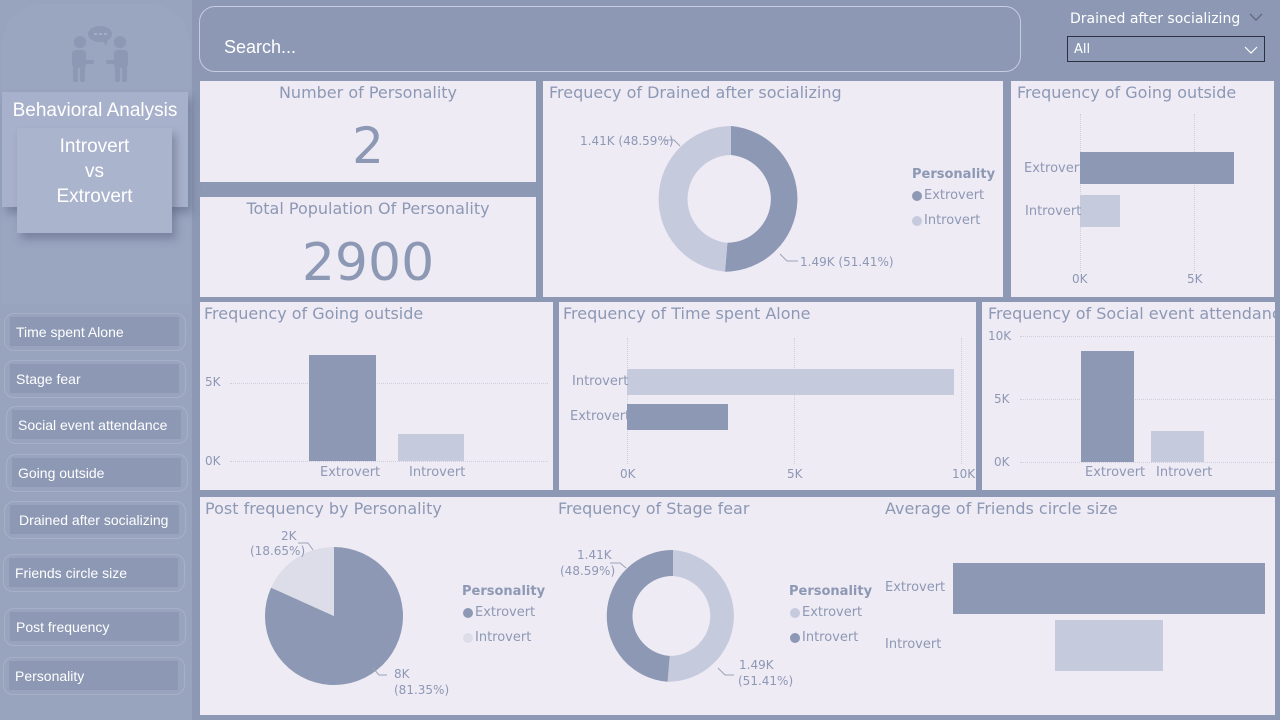 The width and height of the screenshot is (1280, 720). Describe the element at coordinates (1082, 49) in the screenshot. I see `slicer-selected-value: All` at that location.